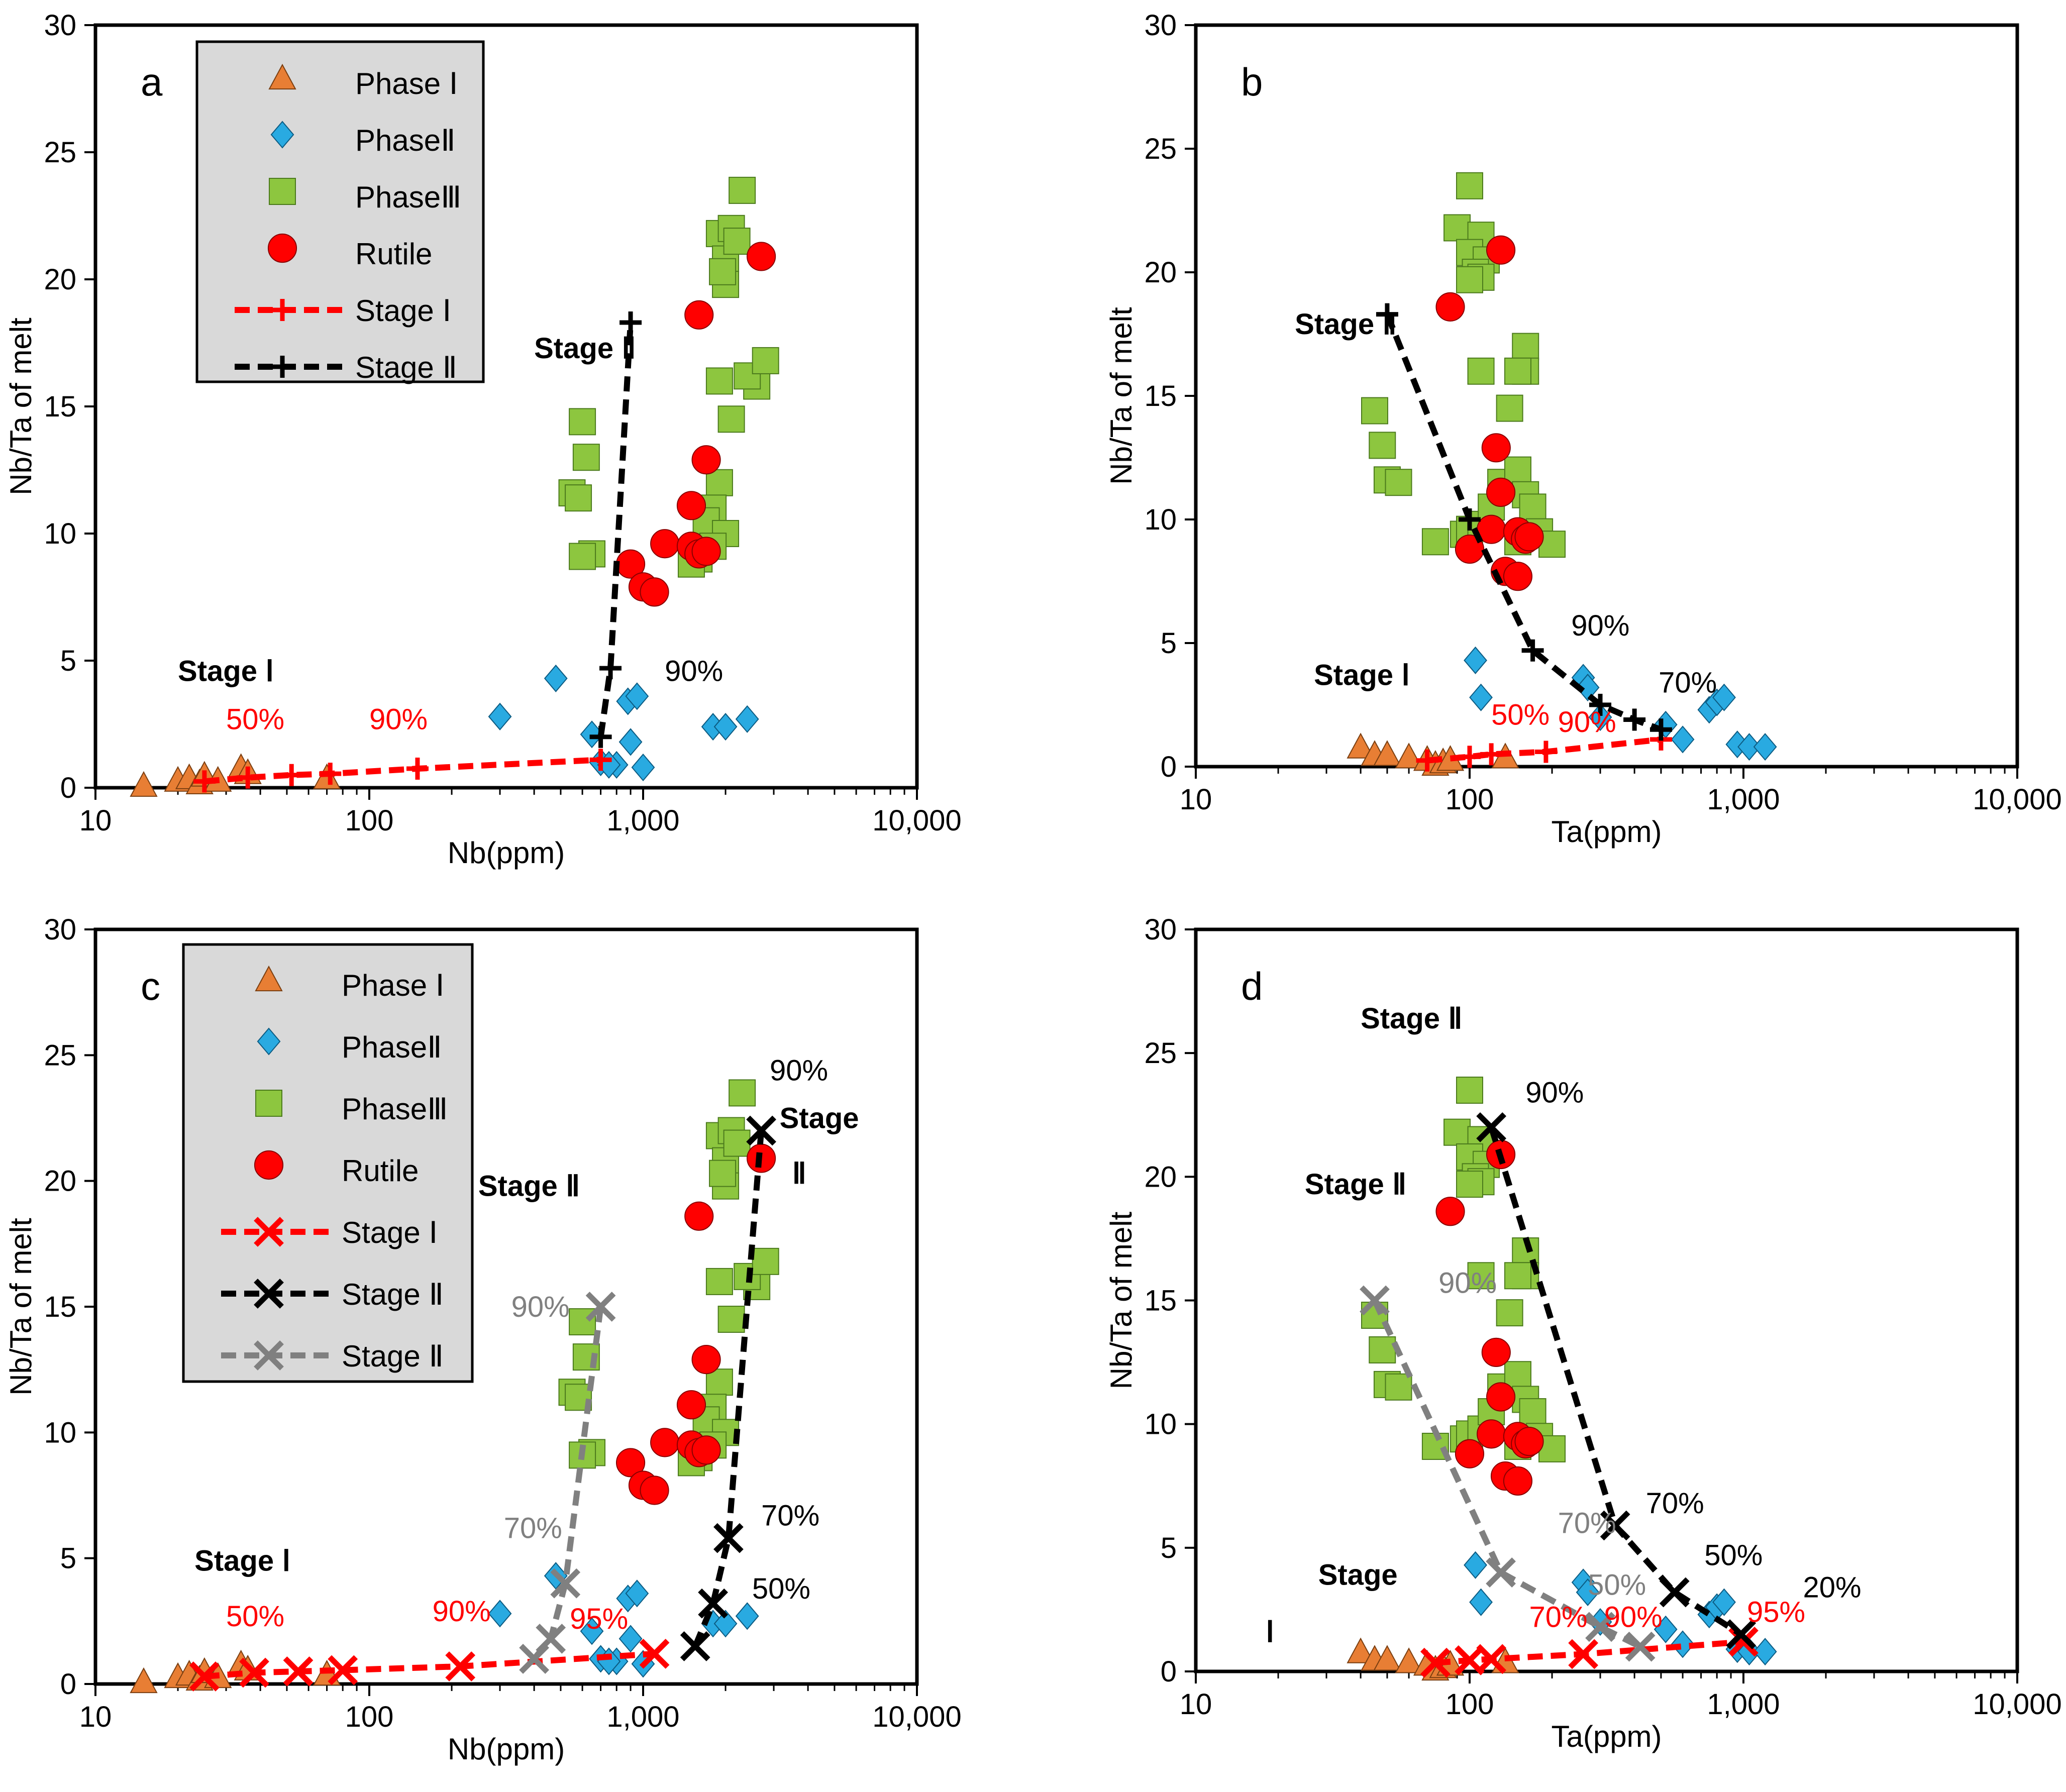 The image size is (2066, 1792). What do you see at coordinates (819, 1118) in the screenshot?
I see `annotation: Stage` at bounding box center [819, 1118].